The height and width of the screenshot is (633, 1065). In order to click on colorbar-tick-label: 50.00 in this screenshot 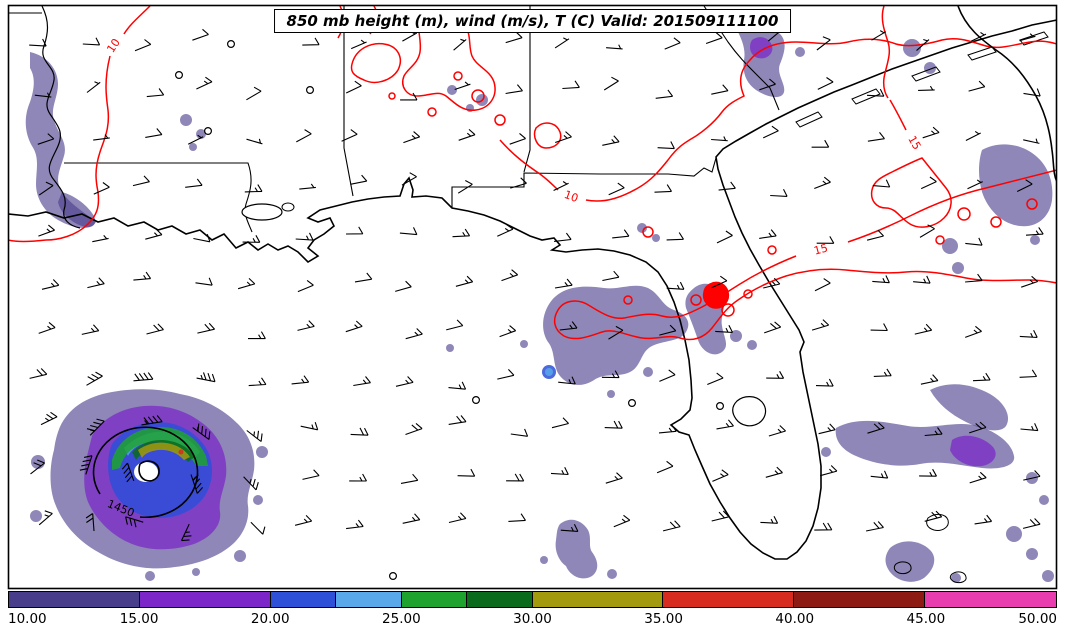, I will do `click(1037, 619)`.